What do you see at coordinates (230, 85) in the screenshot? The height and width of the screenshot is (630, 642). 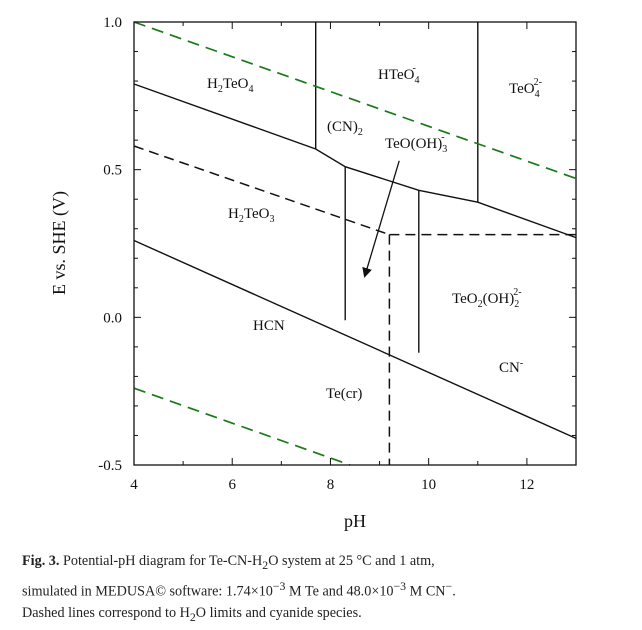 I see `region-label-h2teo4: H2TeO4` at bounding box center [230, 85].